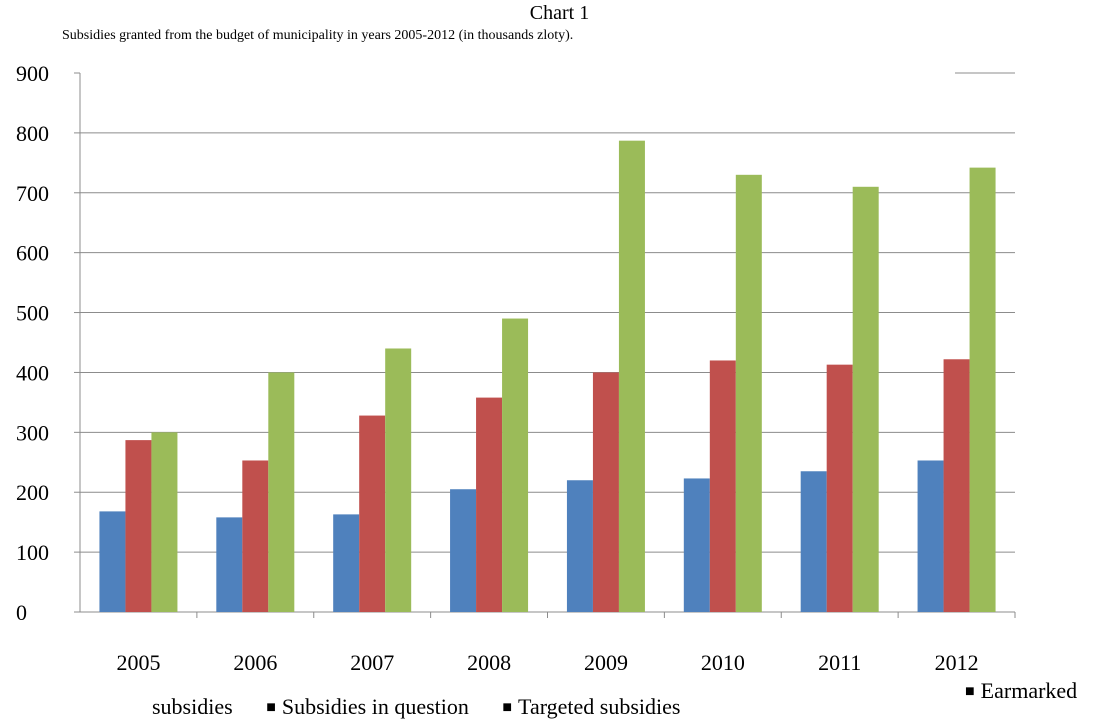 Image resolution: width=1119 pixels, height=720 pixels. What do you see at coordinates (606, 662) in the screenshot?
I see `x-tick-label: 2009` at bounding box center [606, 662].